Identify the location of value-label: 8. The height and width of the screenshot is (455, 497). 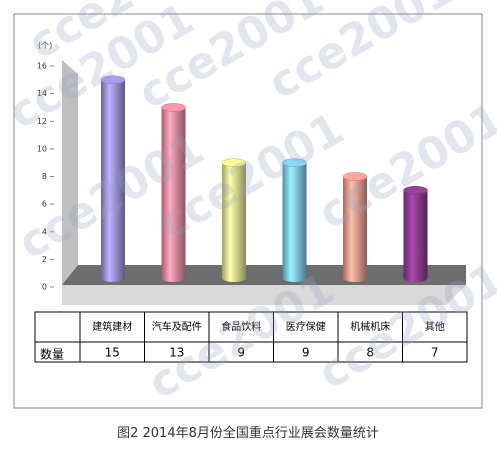
(370, 353).